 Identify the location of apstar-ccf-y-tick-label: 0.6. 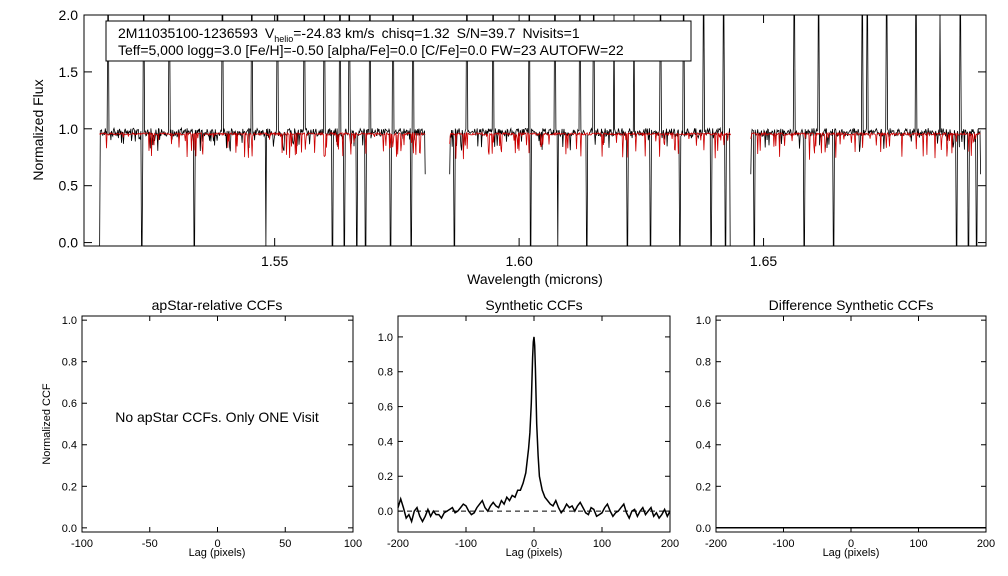
(69, 404).